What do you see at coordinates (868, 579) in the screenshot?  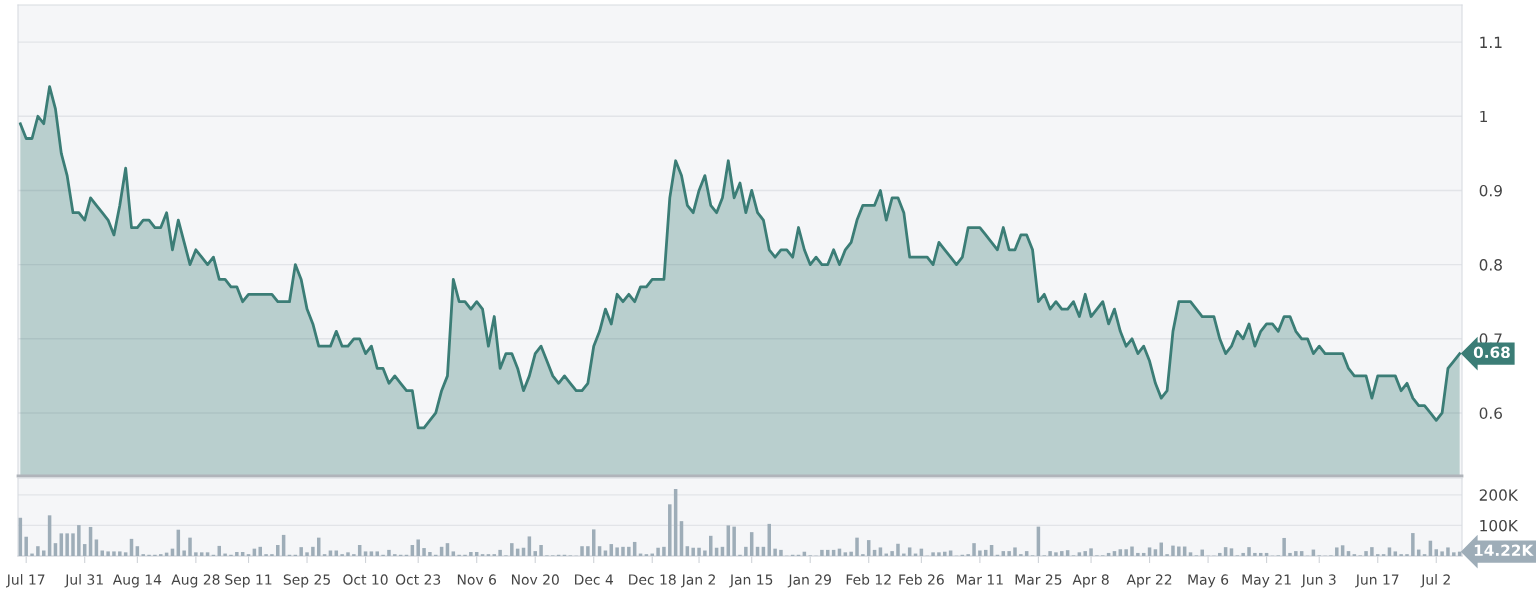 I see `x-tick-label: Feb 12` at bounding box center [868, 579].